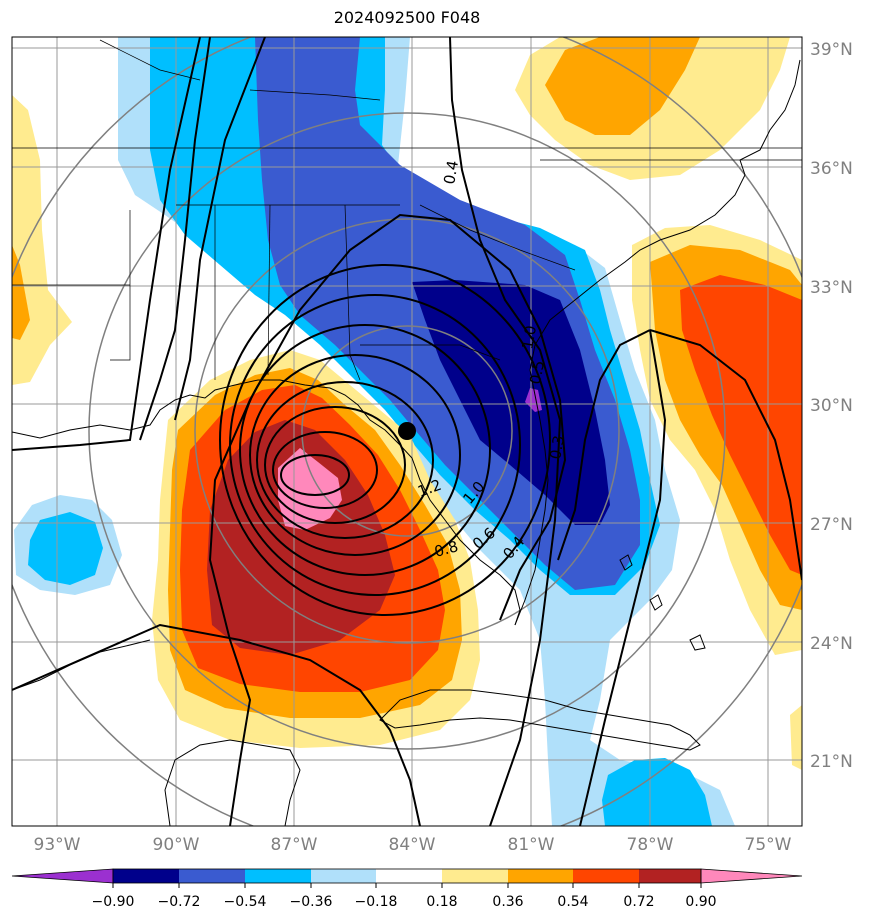 This screenshot has width=873, height=924. Describe the element at coordinates (407, 885) in the screenshot. I see `colorbar-ticks` at that location.